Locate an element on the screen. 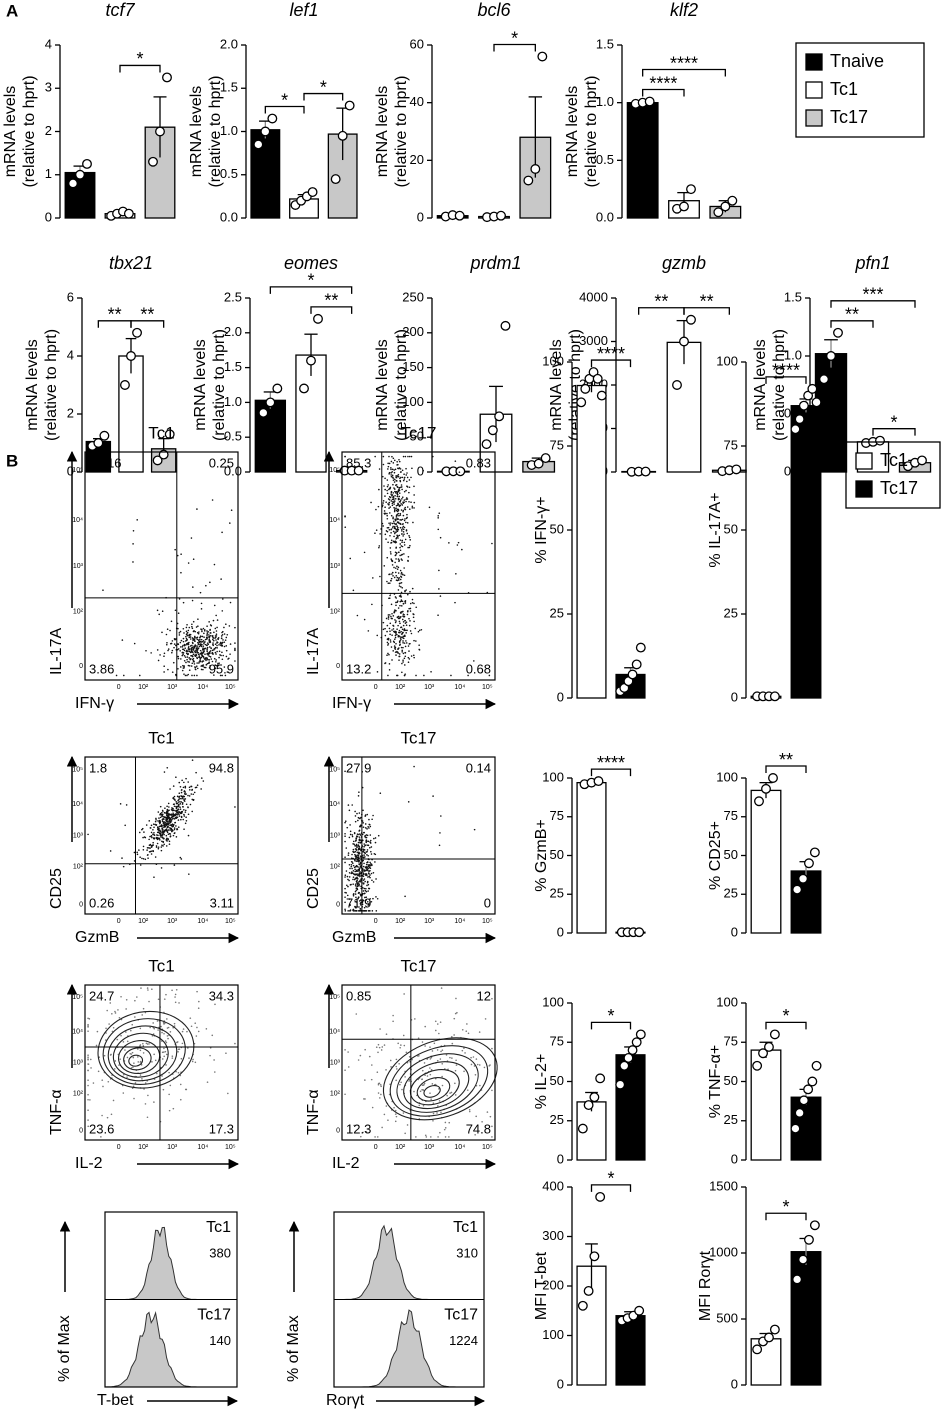 This screenshot has height=1410, width=943. x-axis-label: IL-2 is located at coordinates (89, 1163).